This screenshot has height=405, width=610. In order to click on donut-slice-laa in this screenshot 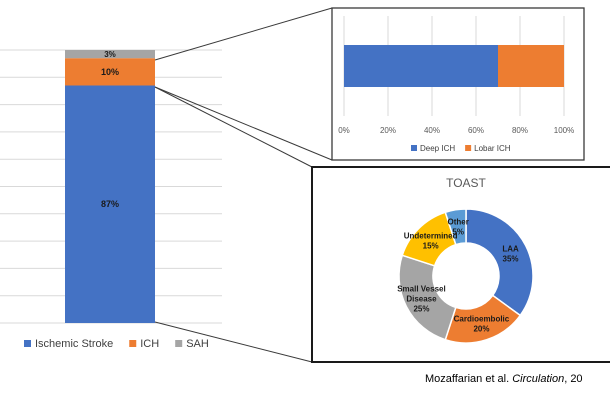, I will do `click(499, 262)`.